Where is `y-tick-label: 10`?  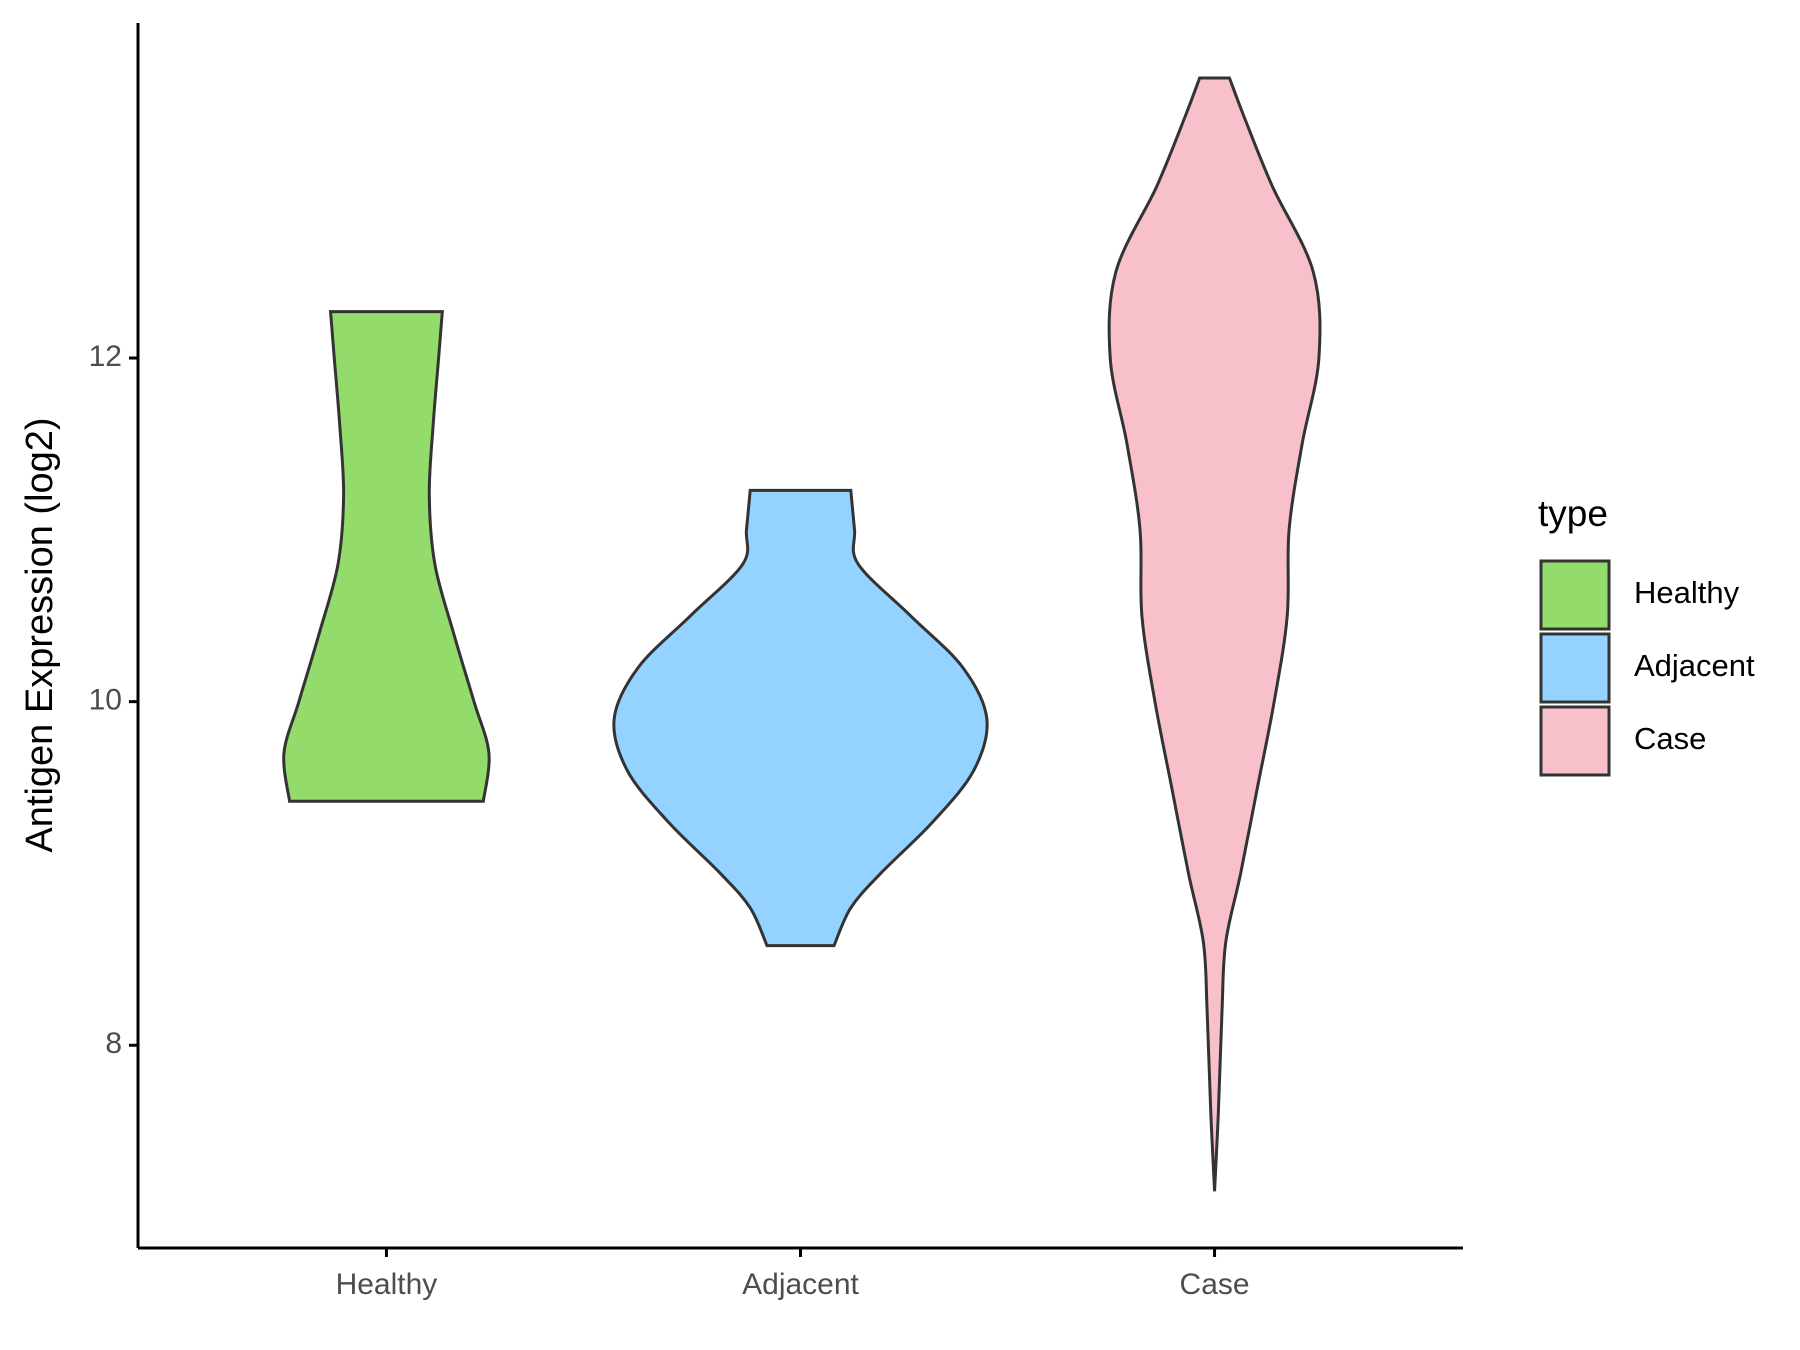
y-tick-label: 10 is located at coordinates (105, 700).